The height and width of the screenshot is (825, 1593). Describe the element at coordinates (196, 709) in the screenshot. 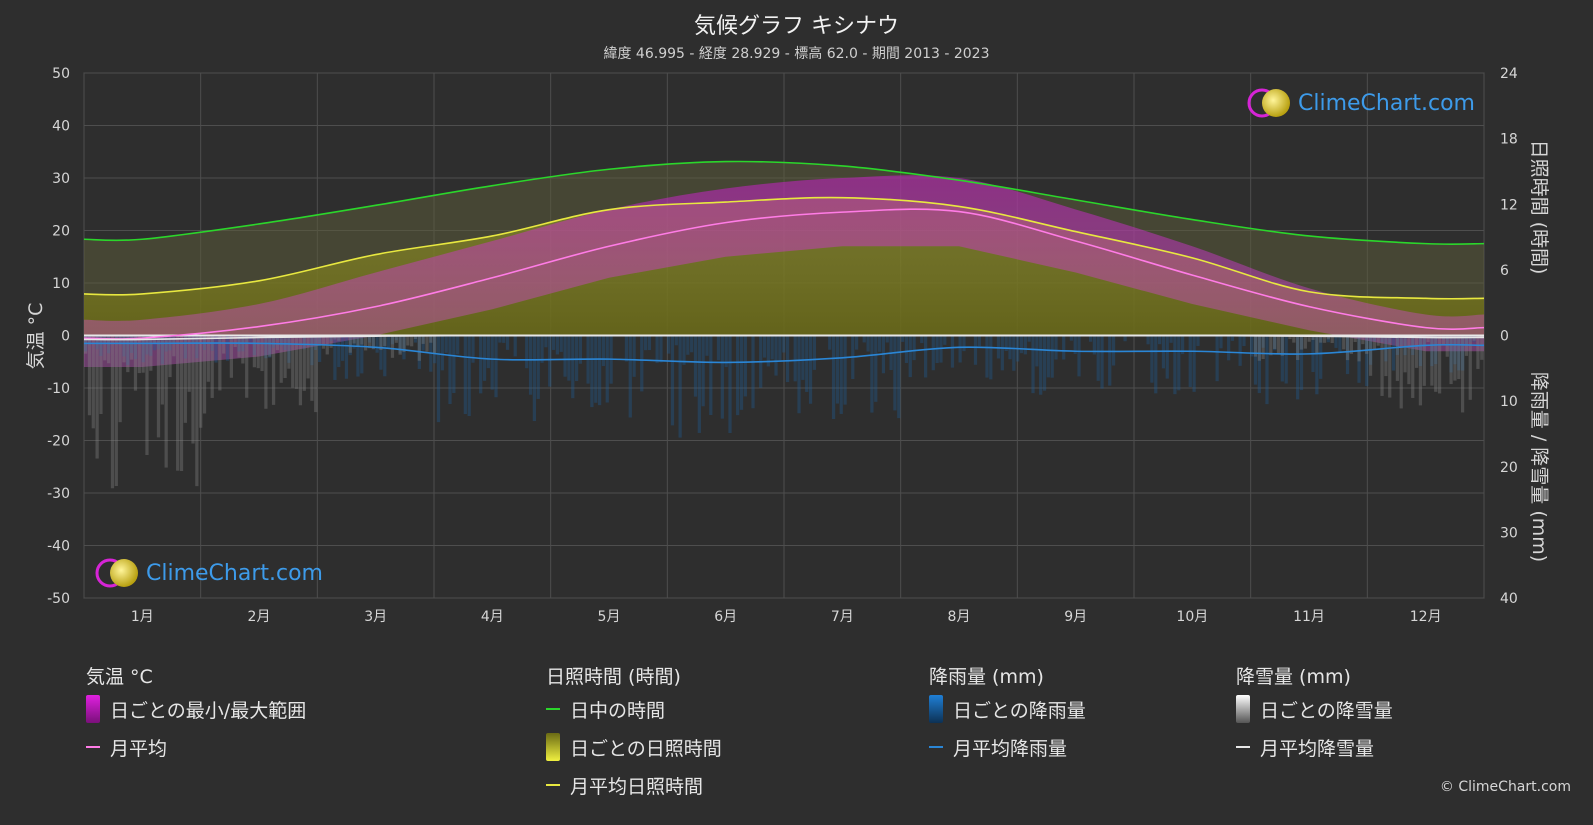

I see `legend-item-temp-range: 日ごとの最小/最大範囲` at that location.